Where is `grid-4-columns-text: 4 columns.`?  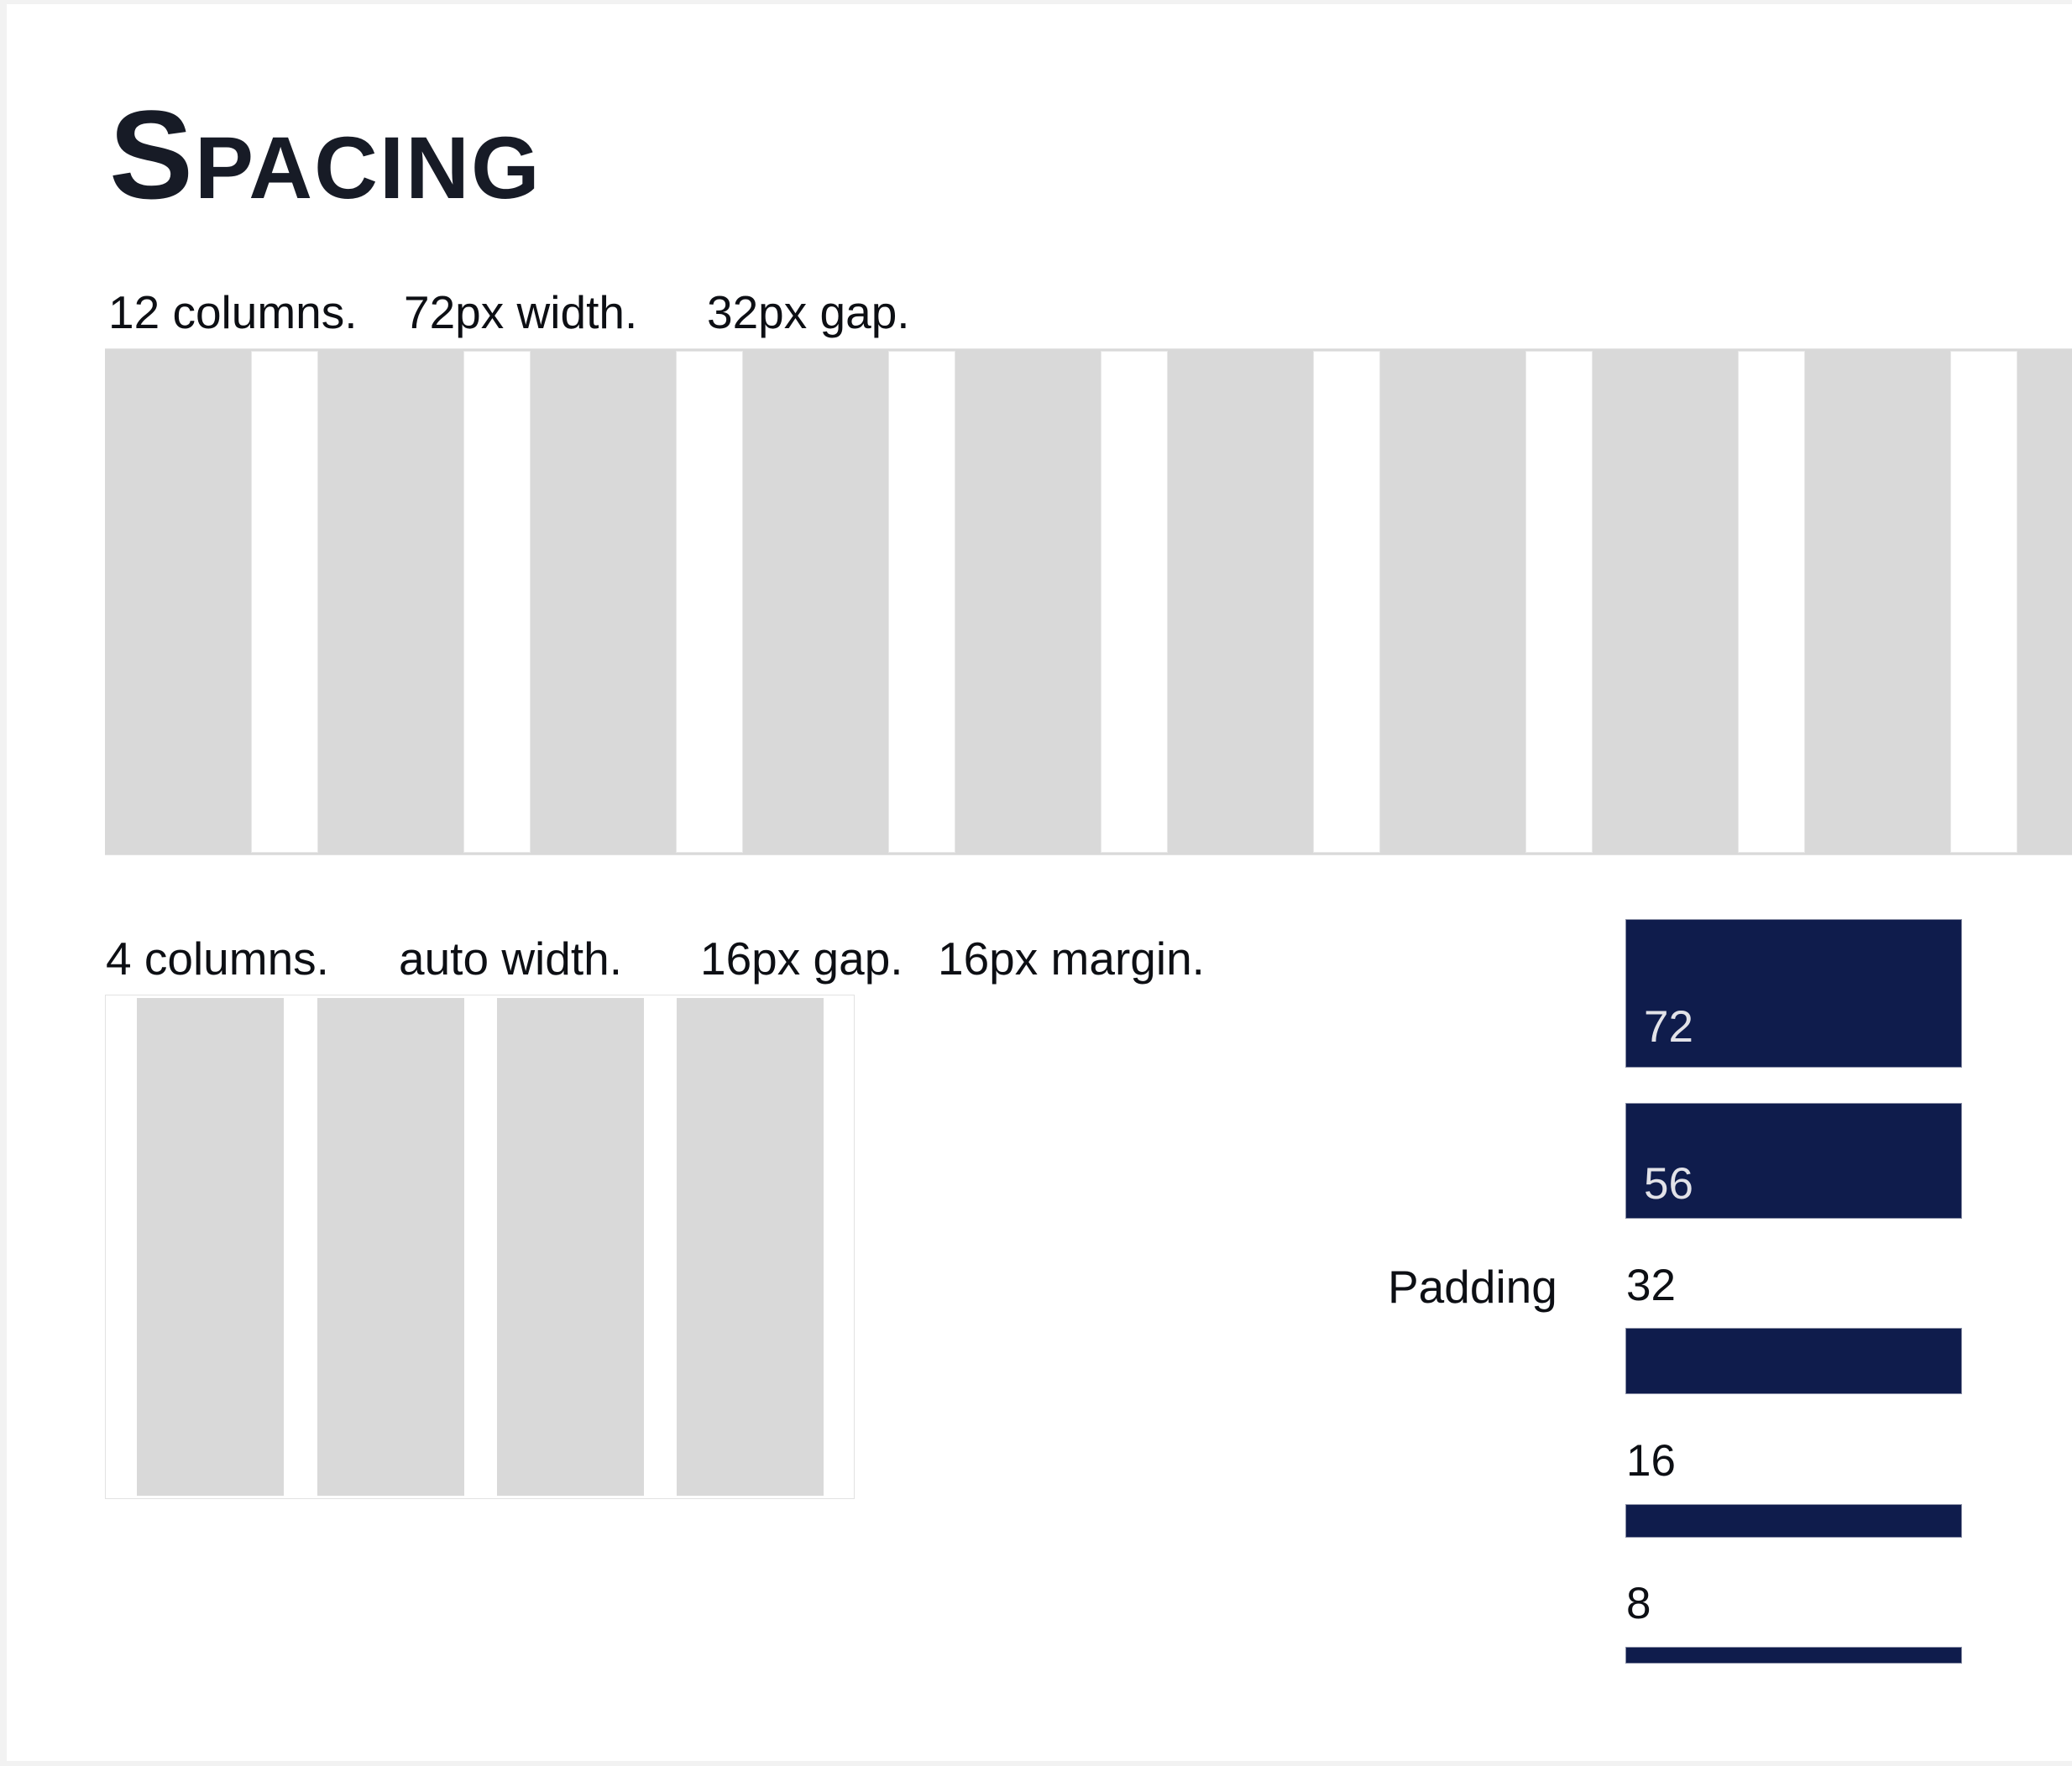 grid-4-columns-text: 4 columns. is located at coordinates (217, 959).